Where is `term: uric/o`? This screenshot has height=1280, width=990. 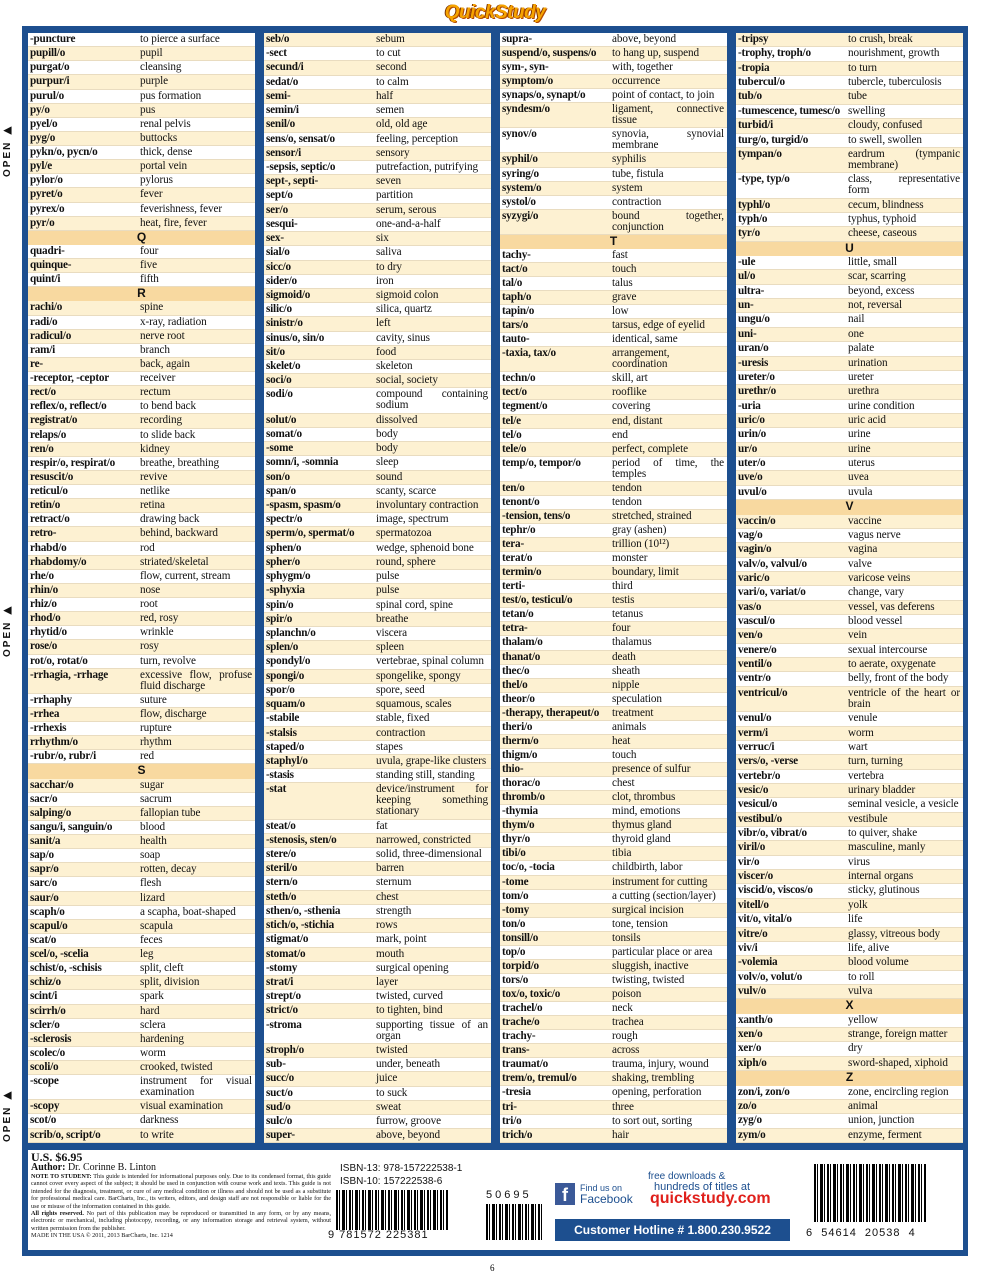 term: uric/o is located at coordinates (751, 420).